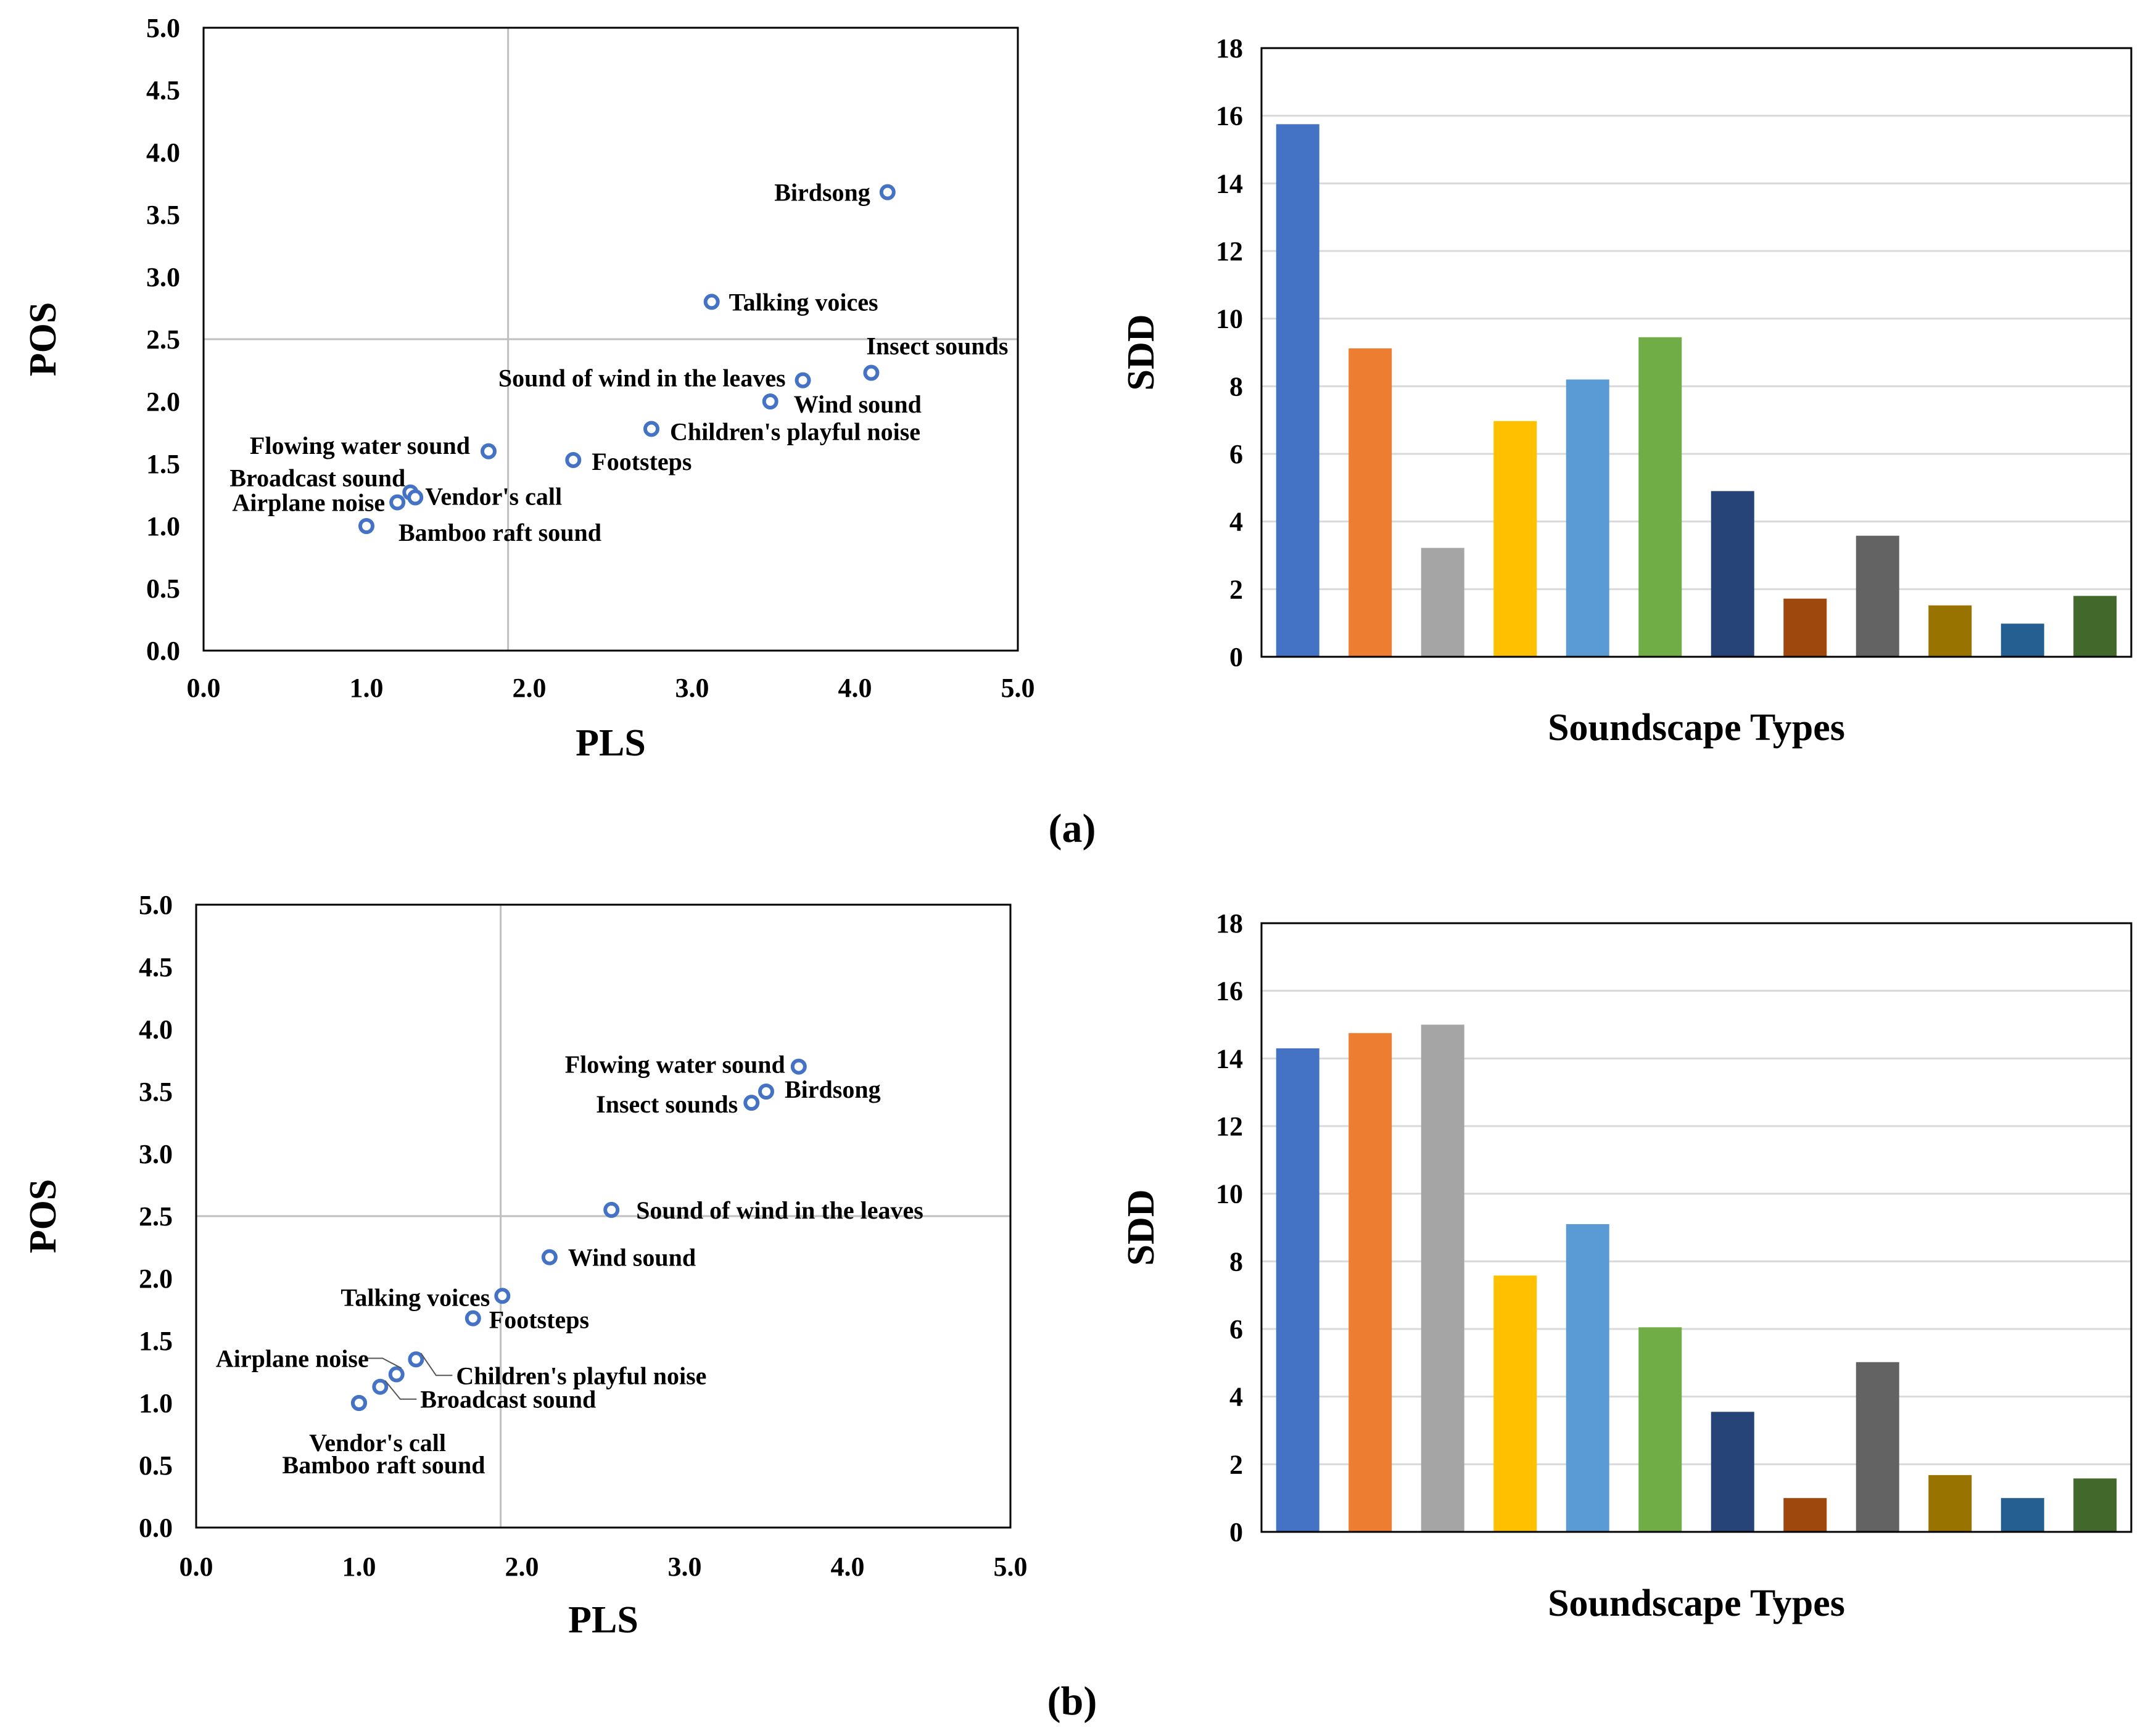 The image size is (2143, 1736). What do you see at coordinates (163, 651) in the screenshot?
I see `y-tick-label: 0.0` at bounding box center [163, 651].